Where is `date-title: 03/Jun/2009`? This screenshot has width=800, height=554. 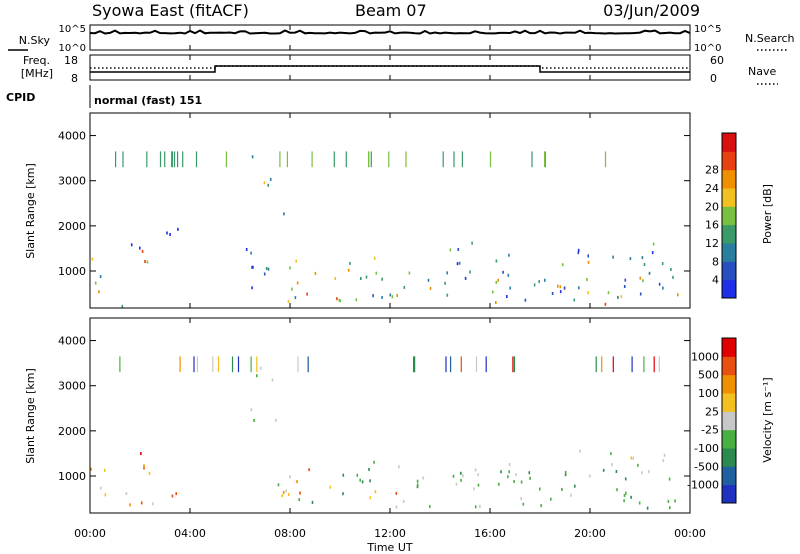 date-title: 03/Jun/2009 is located at coordinates (651, 10).